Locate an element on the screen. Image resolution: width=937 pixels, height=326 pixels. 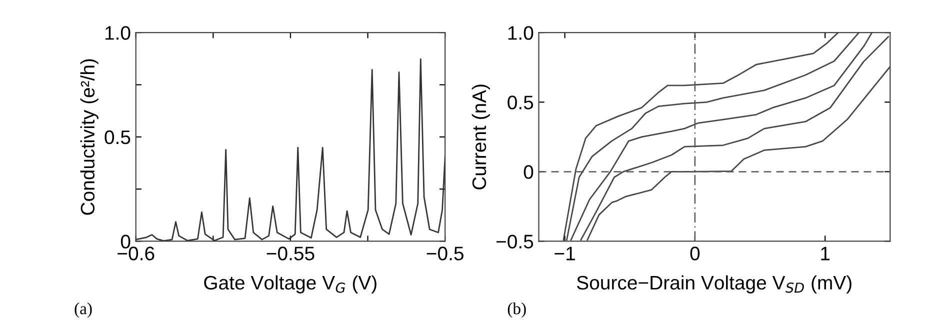
text: (b) is located at coordinates (517, 310).